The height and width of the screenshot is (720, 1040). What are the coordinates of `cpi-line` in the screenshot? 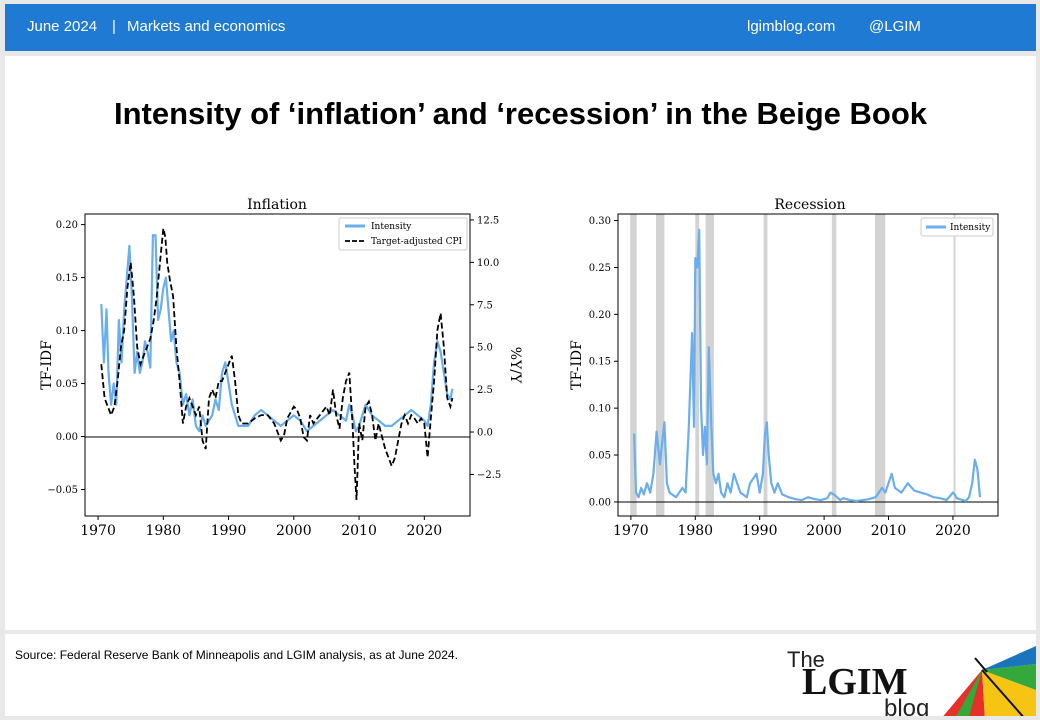 It's located at (277, 364).